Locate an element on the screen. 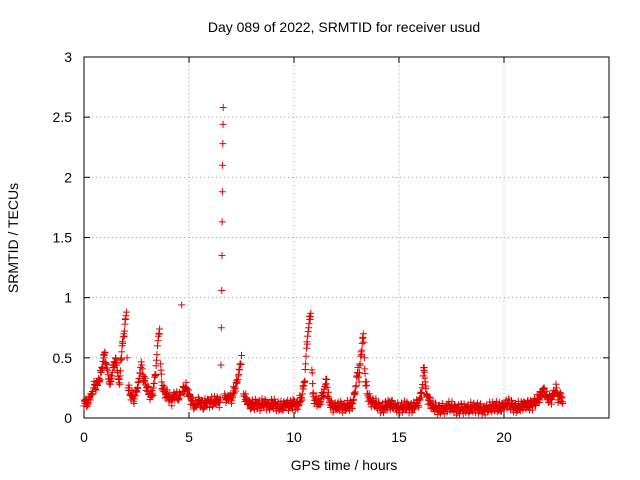 This screenshot has height=480, width=640. x-tick-label: 0 is located at coordinates (84, 437).